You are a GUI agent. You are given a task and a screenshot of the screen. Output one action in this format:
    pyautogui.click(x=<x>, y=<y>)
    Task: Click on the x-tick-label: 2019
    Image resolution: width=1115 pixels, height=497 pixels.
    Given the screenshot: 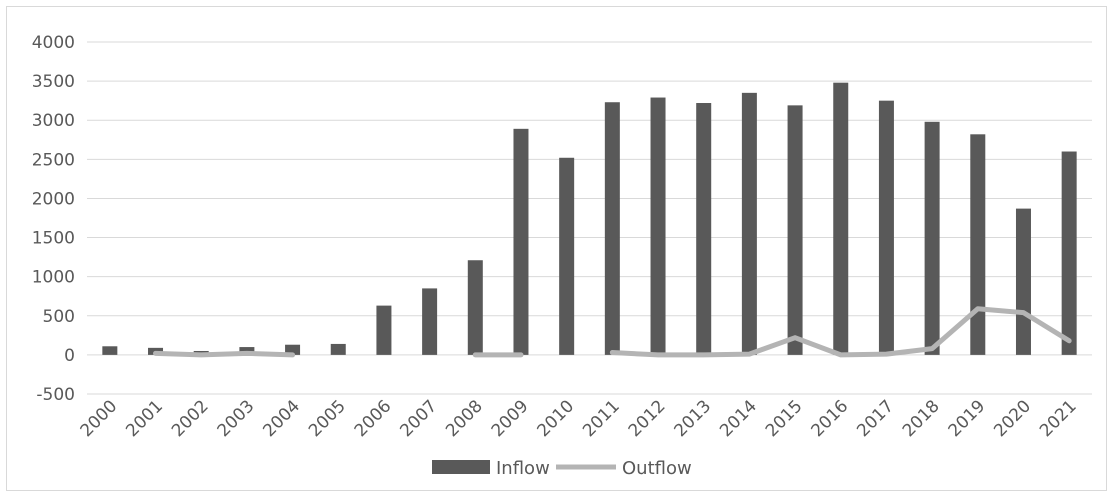 What is the action you would take?
    pyautogui.click(x=967, y=418)
    